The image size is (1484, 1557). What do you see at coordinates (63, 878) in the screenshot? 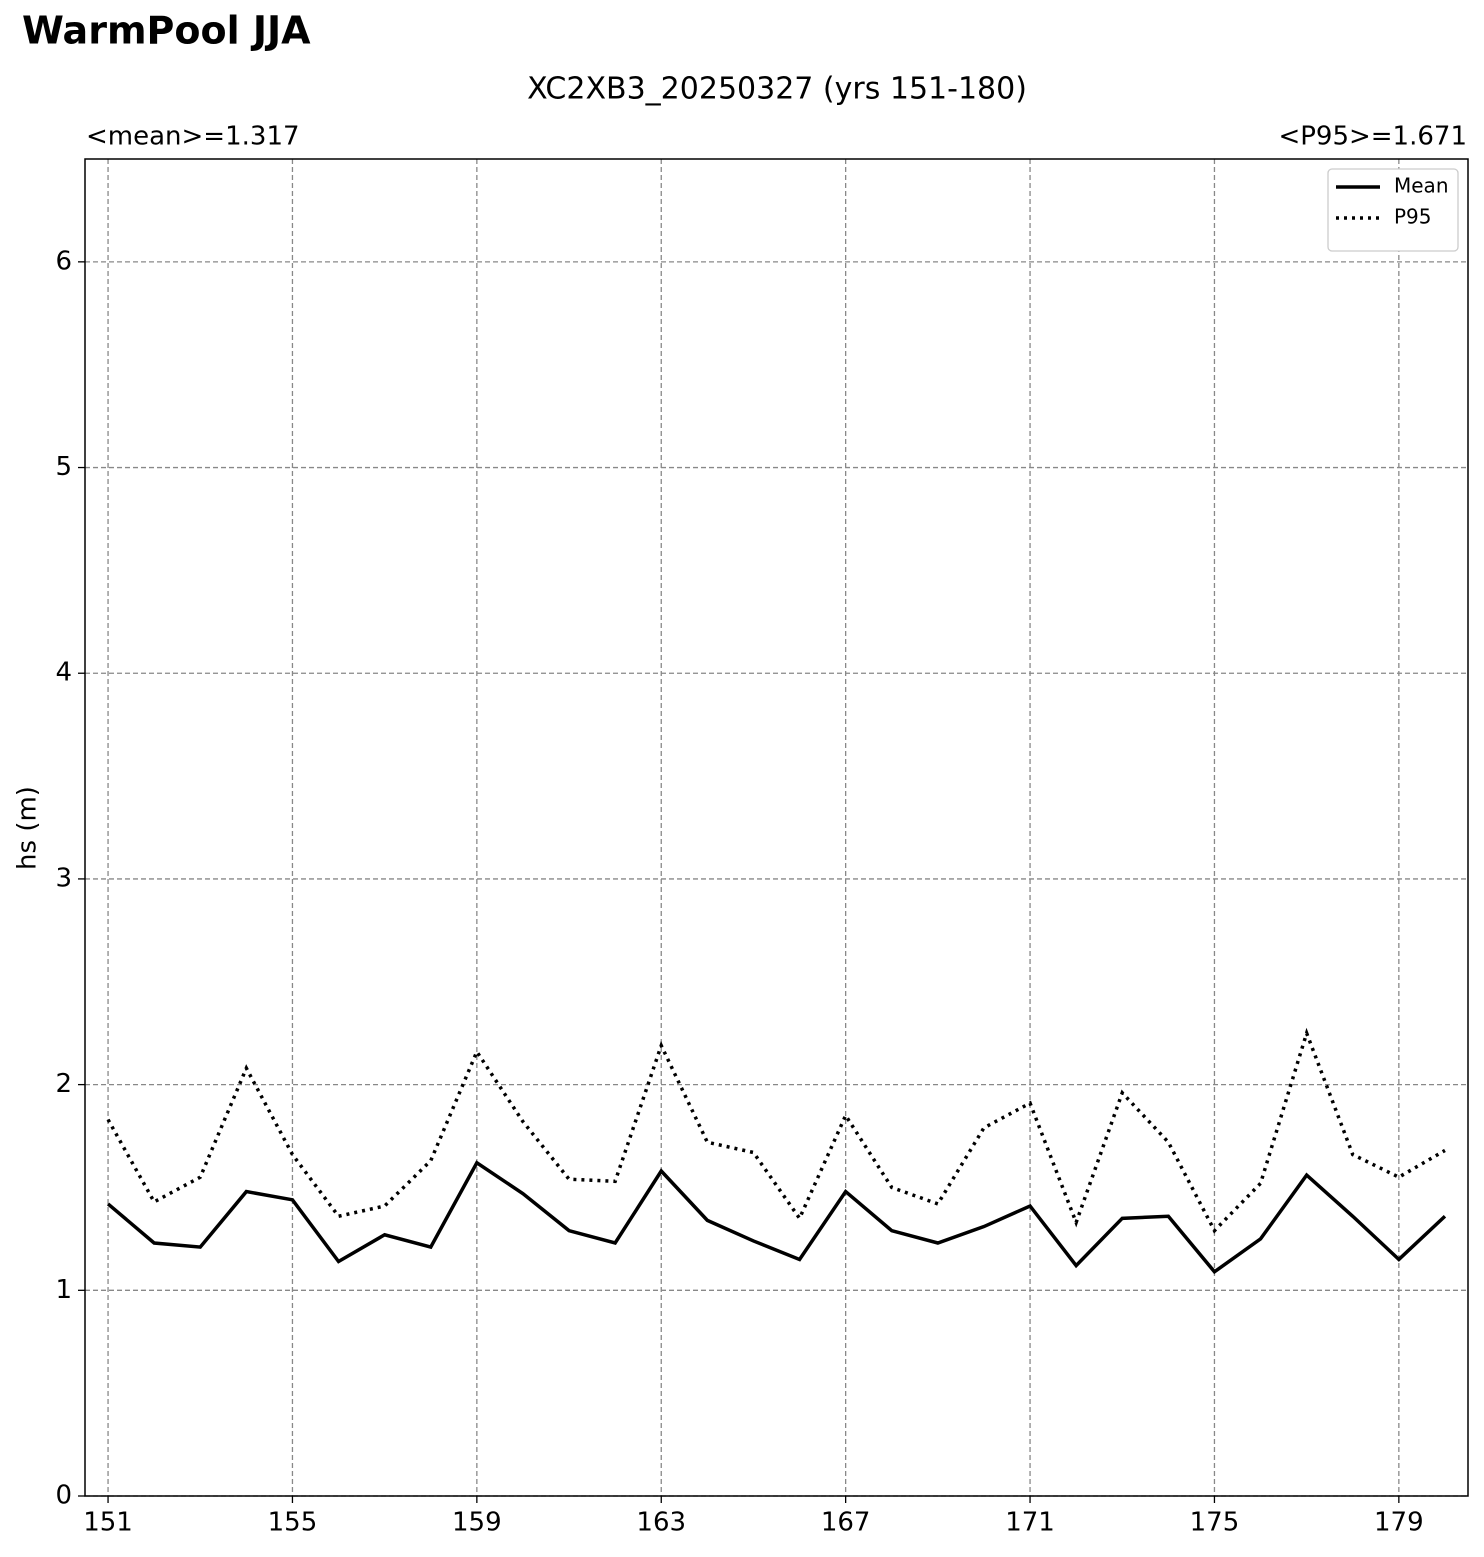
I see `y-tick-label: 3` at bounding box center [63, 878].